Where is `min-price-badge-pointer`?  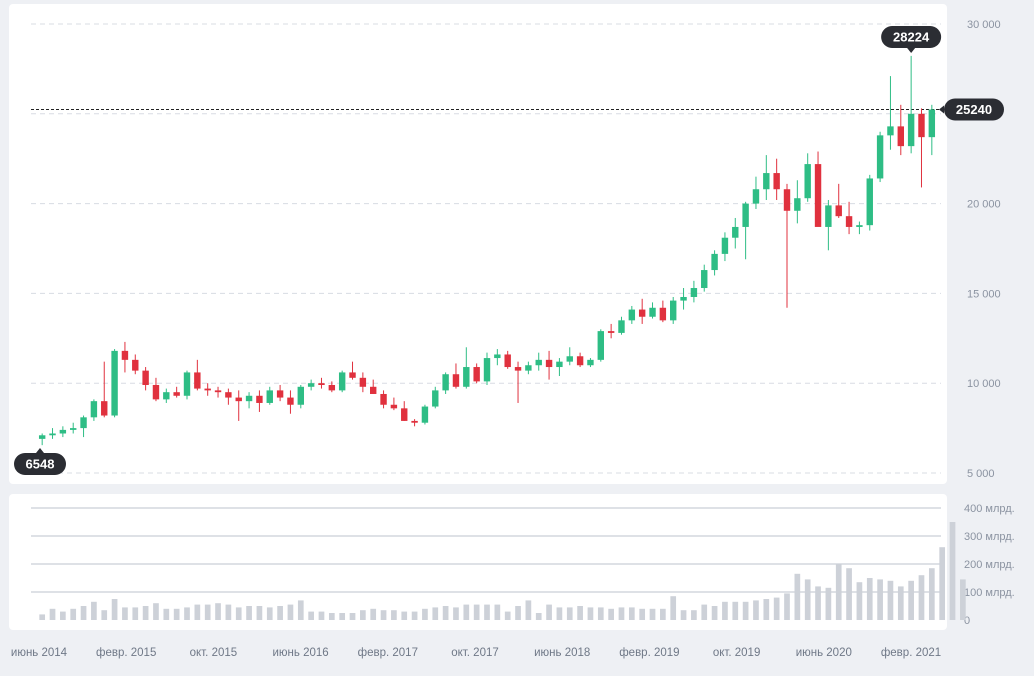
min-price-badge-pointer is located at coordinates (40, 450).